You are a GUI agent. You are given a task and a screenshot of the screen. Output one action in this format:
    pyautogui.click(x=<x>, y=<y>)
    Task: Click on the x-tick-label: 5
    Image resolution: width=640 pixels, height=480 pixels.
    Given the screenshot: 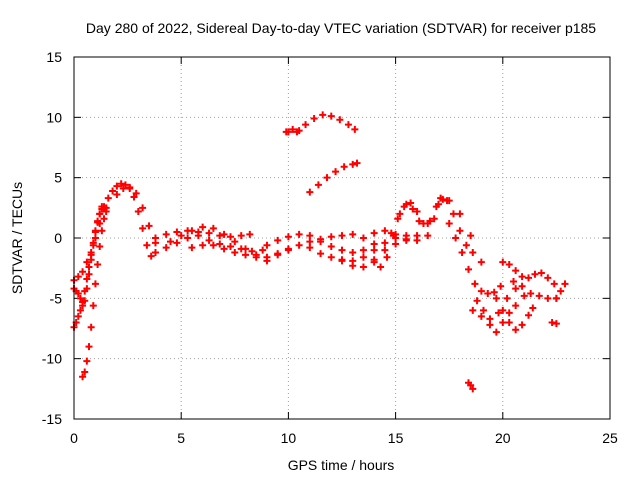 What is the action you would take?
    pyautogui.click(x=181, y=438)
    